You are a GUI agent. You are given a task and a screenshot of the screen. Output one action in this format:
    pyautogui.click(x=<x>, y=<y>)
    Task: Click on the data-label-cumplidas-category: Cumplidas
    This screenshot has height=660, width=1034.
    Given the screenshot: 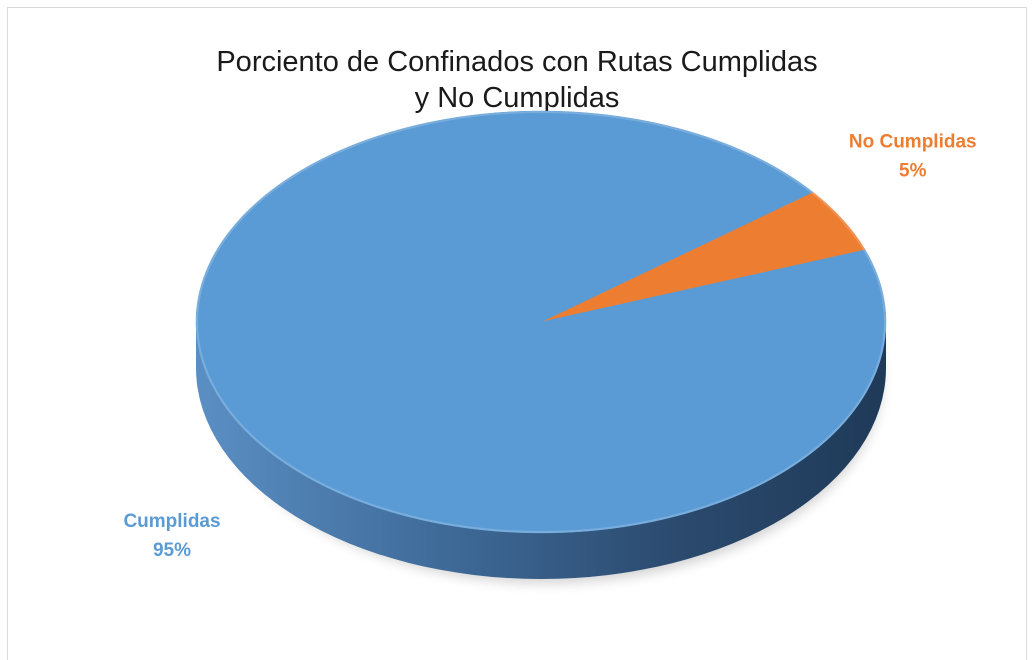 What is the action you would take?
    pyautogui.click(x=171, y=521)
    